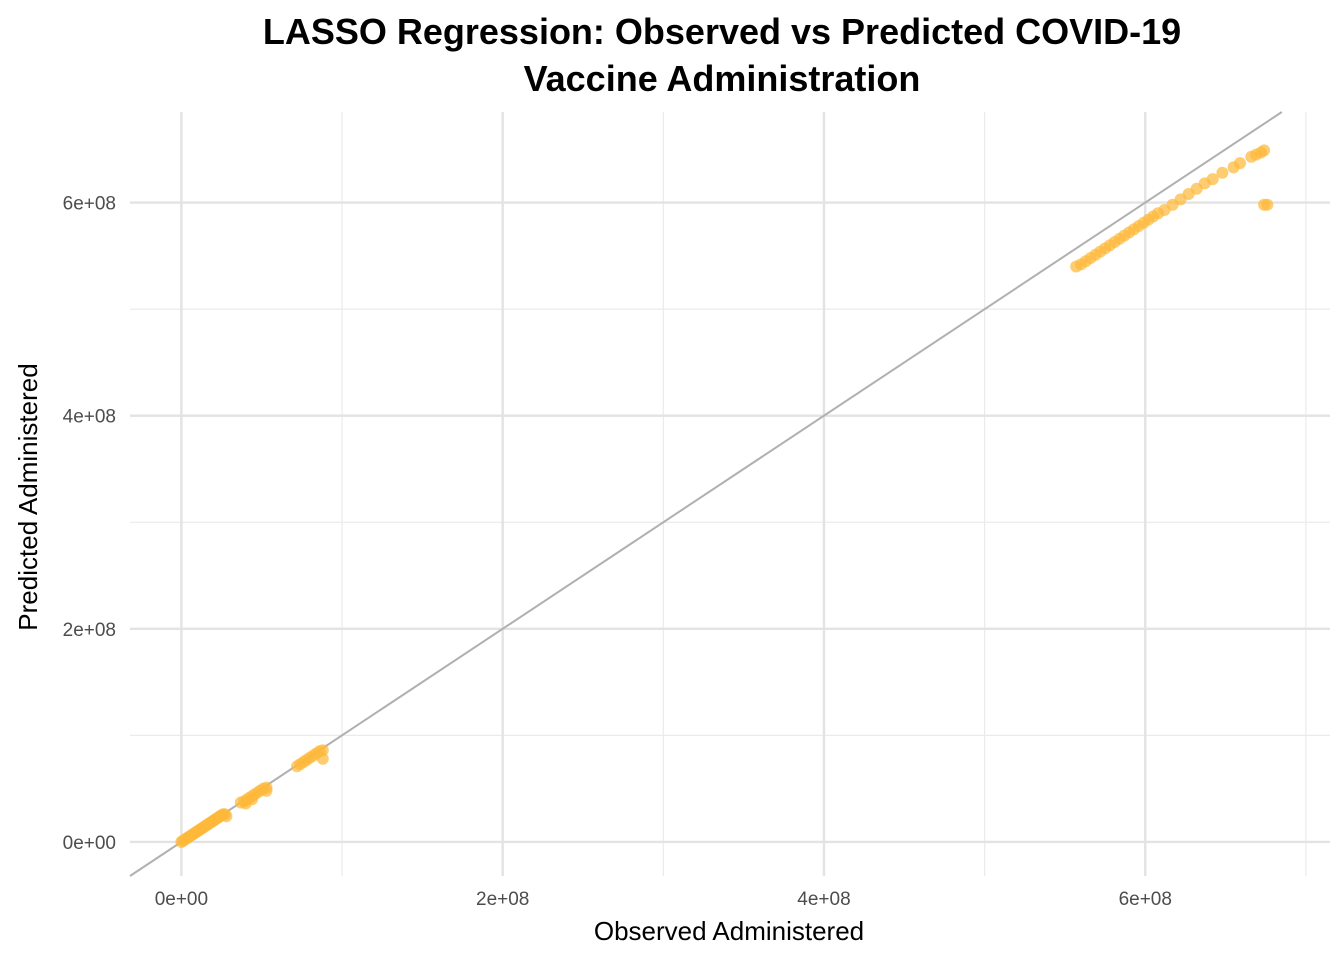  Describe the element at coordinates (1145, 899) in the screenshot. I see `x-tick-label: 6e+08` at that location.